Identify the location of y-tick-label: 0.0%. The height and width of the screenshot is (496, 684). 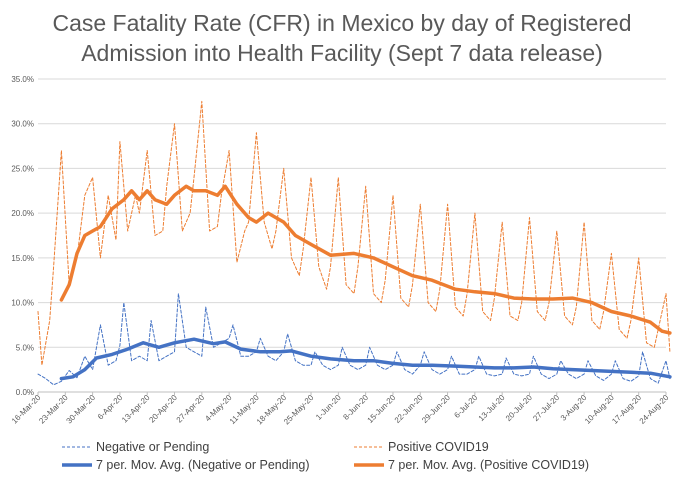
(25, 392).